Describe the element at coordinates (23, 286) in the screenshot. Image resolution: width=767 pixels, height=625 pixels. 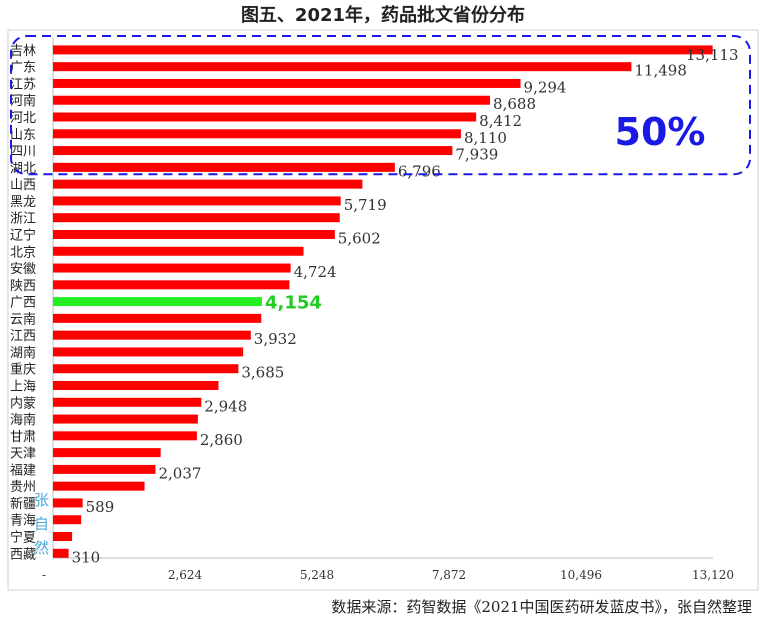
I see `category-label: 陕西` at that location.